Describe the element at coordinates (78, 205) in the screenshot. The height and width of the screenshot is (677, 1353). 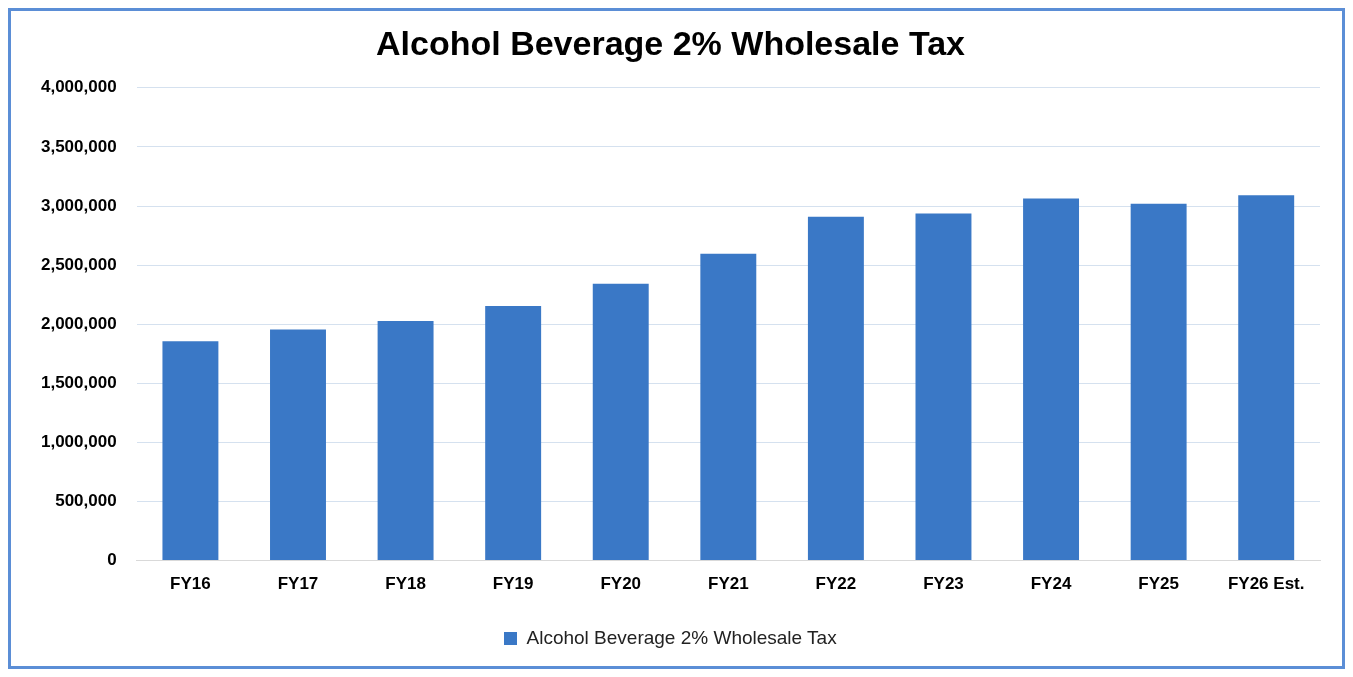
I see `y-tick-label: 3,000,000` at that location.